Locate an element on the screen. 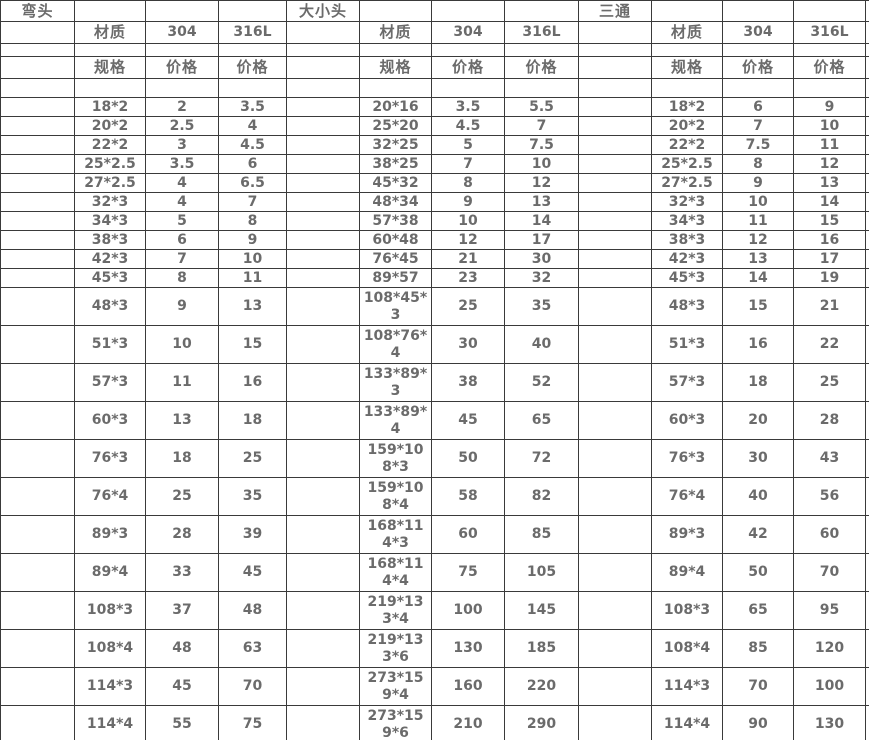  price-header-316l: 价格 is located at coordinates (542, 68).